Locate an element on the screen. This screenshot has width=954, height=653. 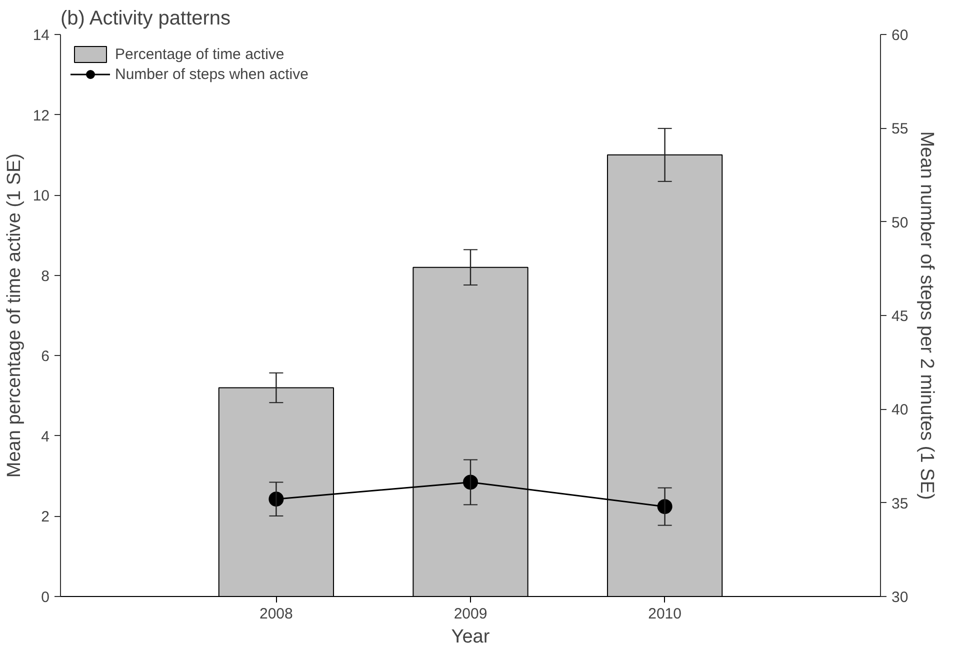
x-axis-title: Year is located at coordinates (470, 637).